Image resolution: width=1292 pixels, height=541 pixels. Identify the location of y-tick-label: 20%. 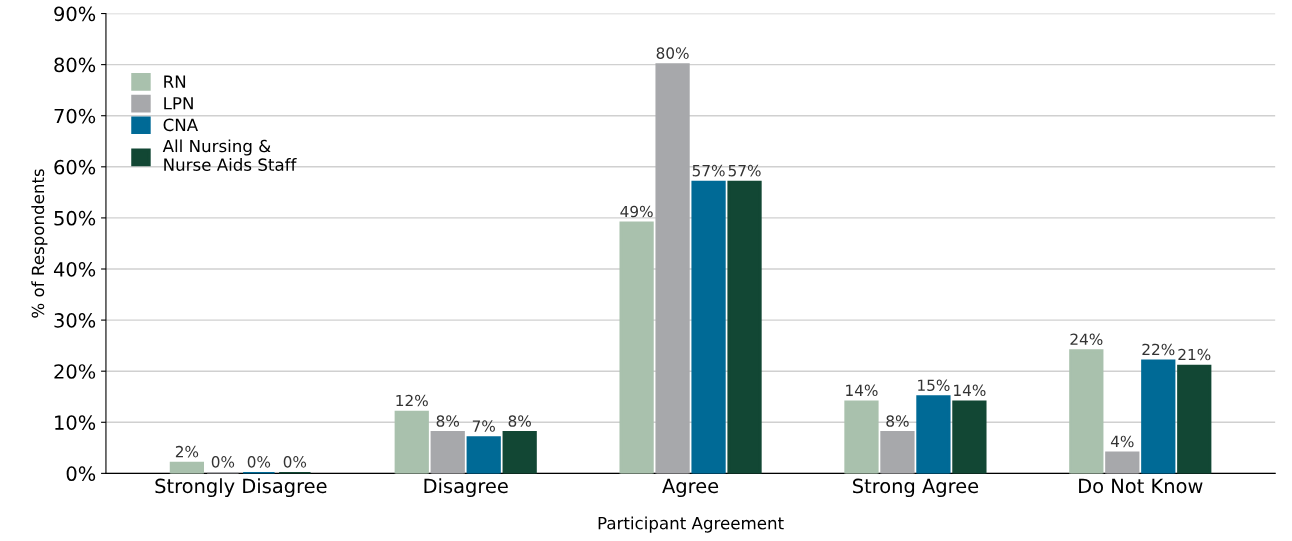
(75, 371).